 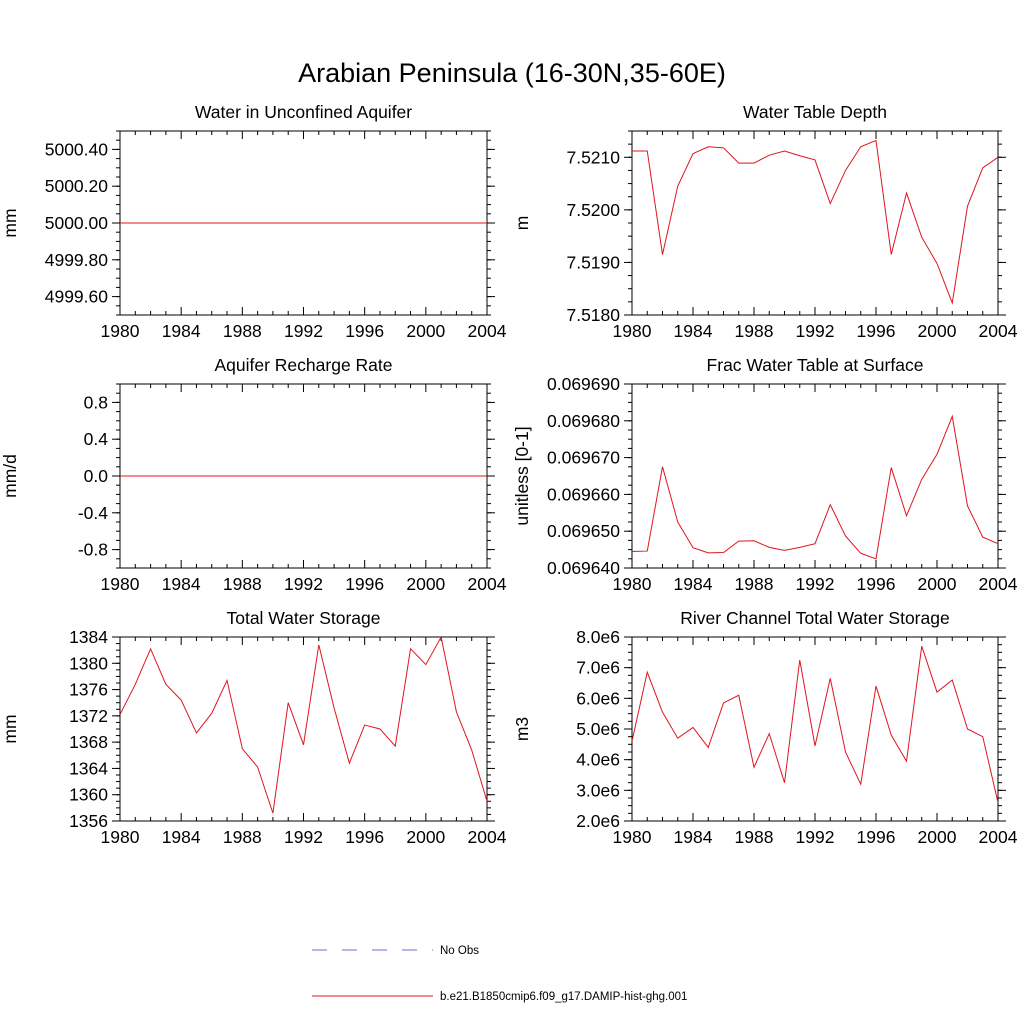 I want to click on y-tick-label: 7.5200, so click(x=593, y=210).